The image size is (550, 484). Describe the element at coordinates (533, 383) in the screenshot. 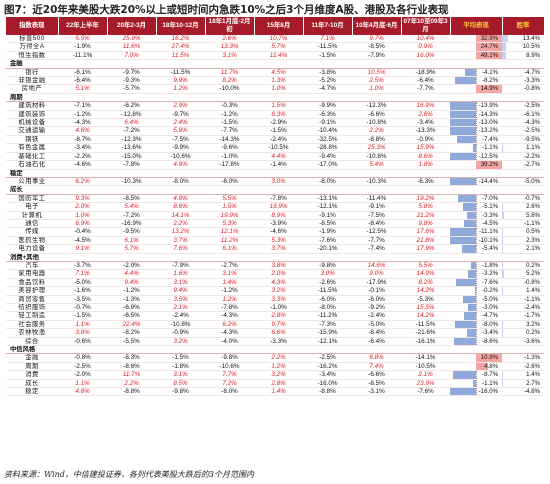

I see `win-rate-label: 2.7%` at that location.